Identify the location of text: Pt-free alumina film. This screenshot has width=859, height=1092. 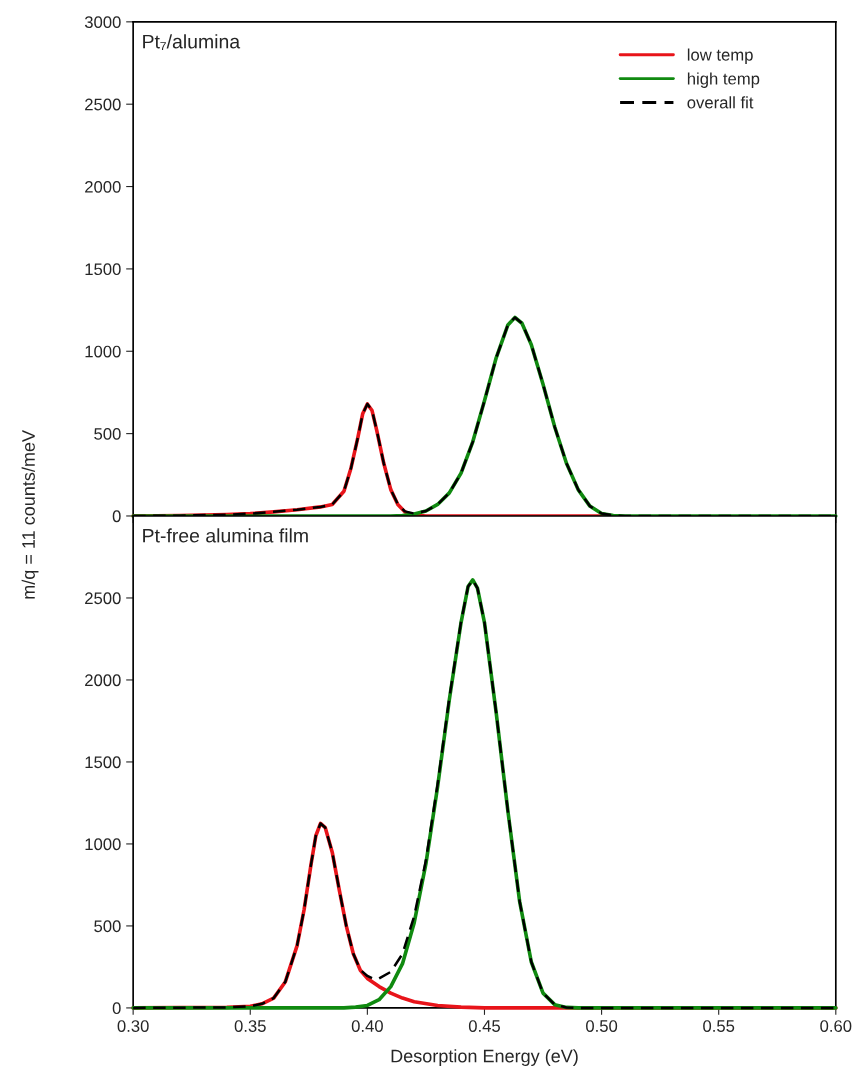
(225, 535).